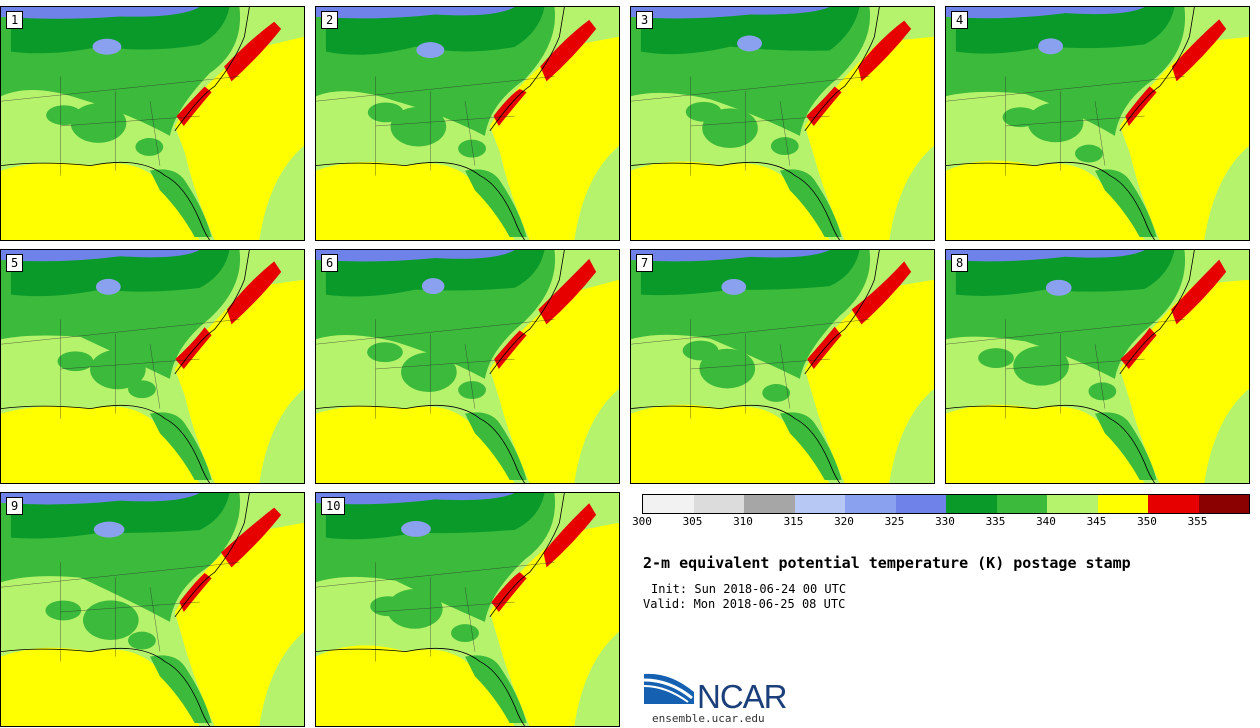 This screenshot has height=728, width=1260. Describe the element at coordinates (708, 718) in the screenshot. I see `logo-url: ensemble.ucar.edu` at that location.